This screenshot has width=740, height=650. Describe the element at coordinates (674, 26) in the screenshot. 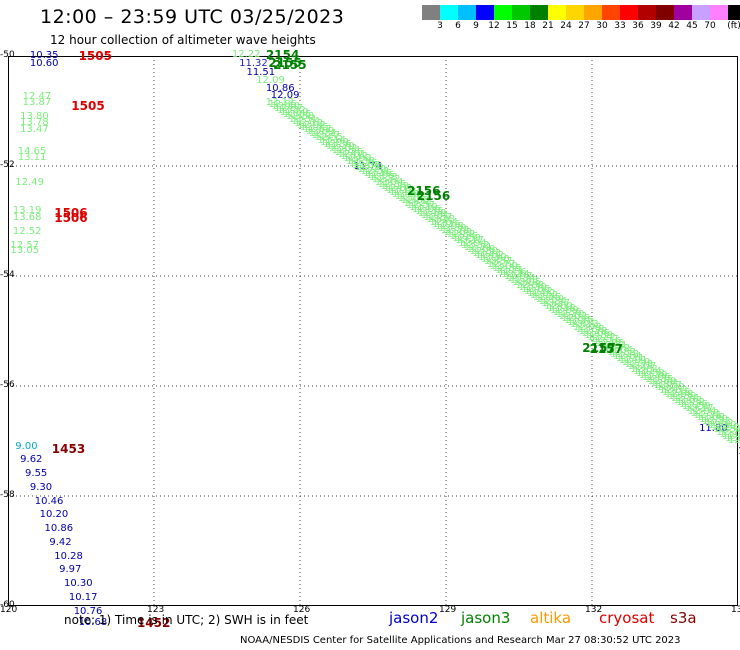

I see `legend-label: 42` at that location.